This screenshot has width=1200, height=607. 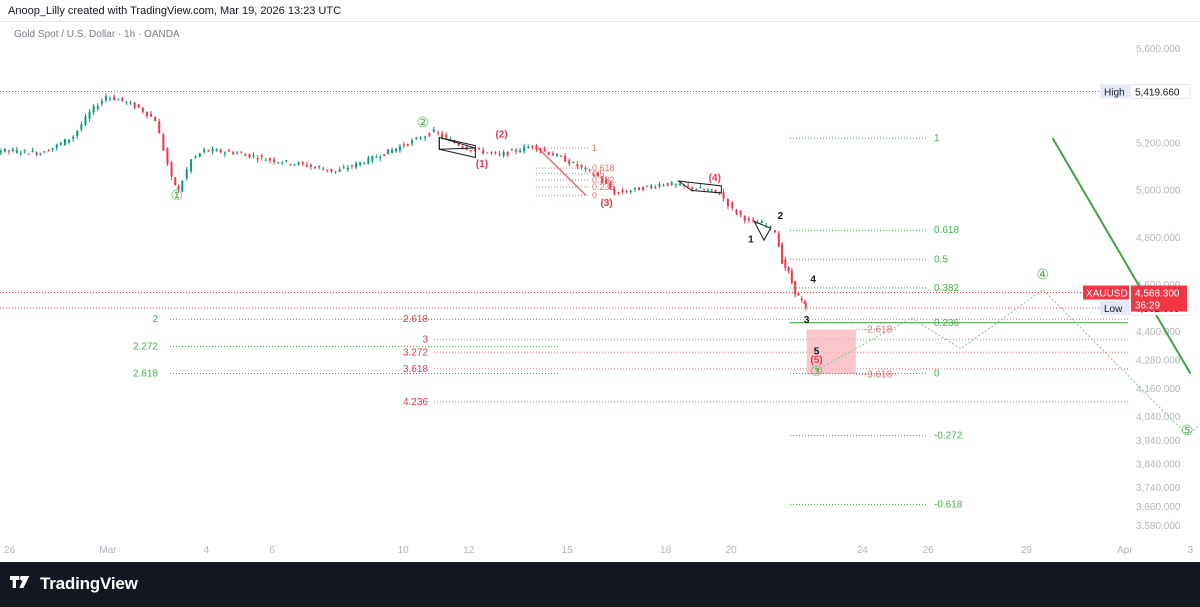 I want to click on wave-label: 5, so click(x=817, y=352).